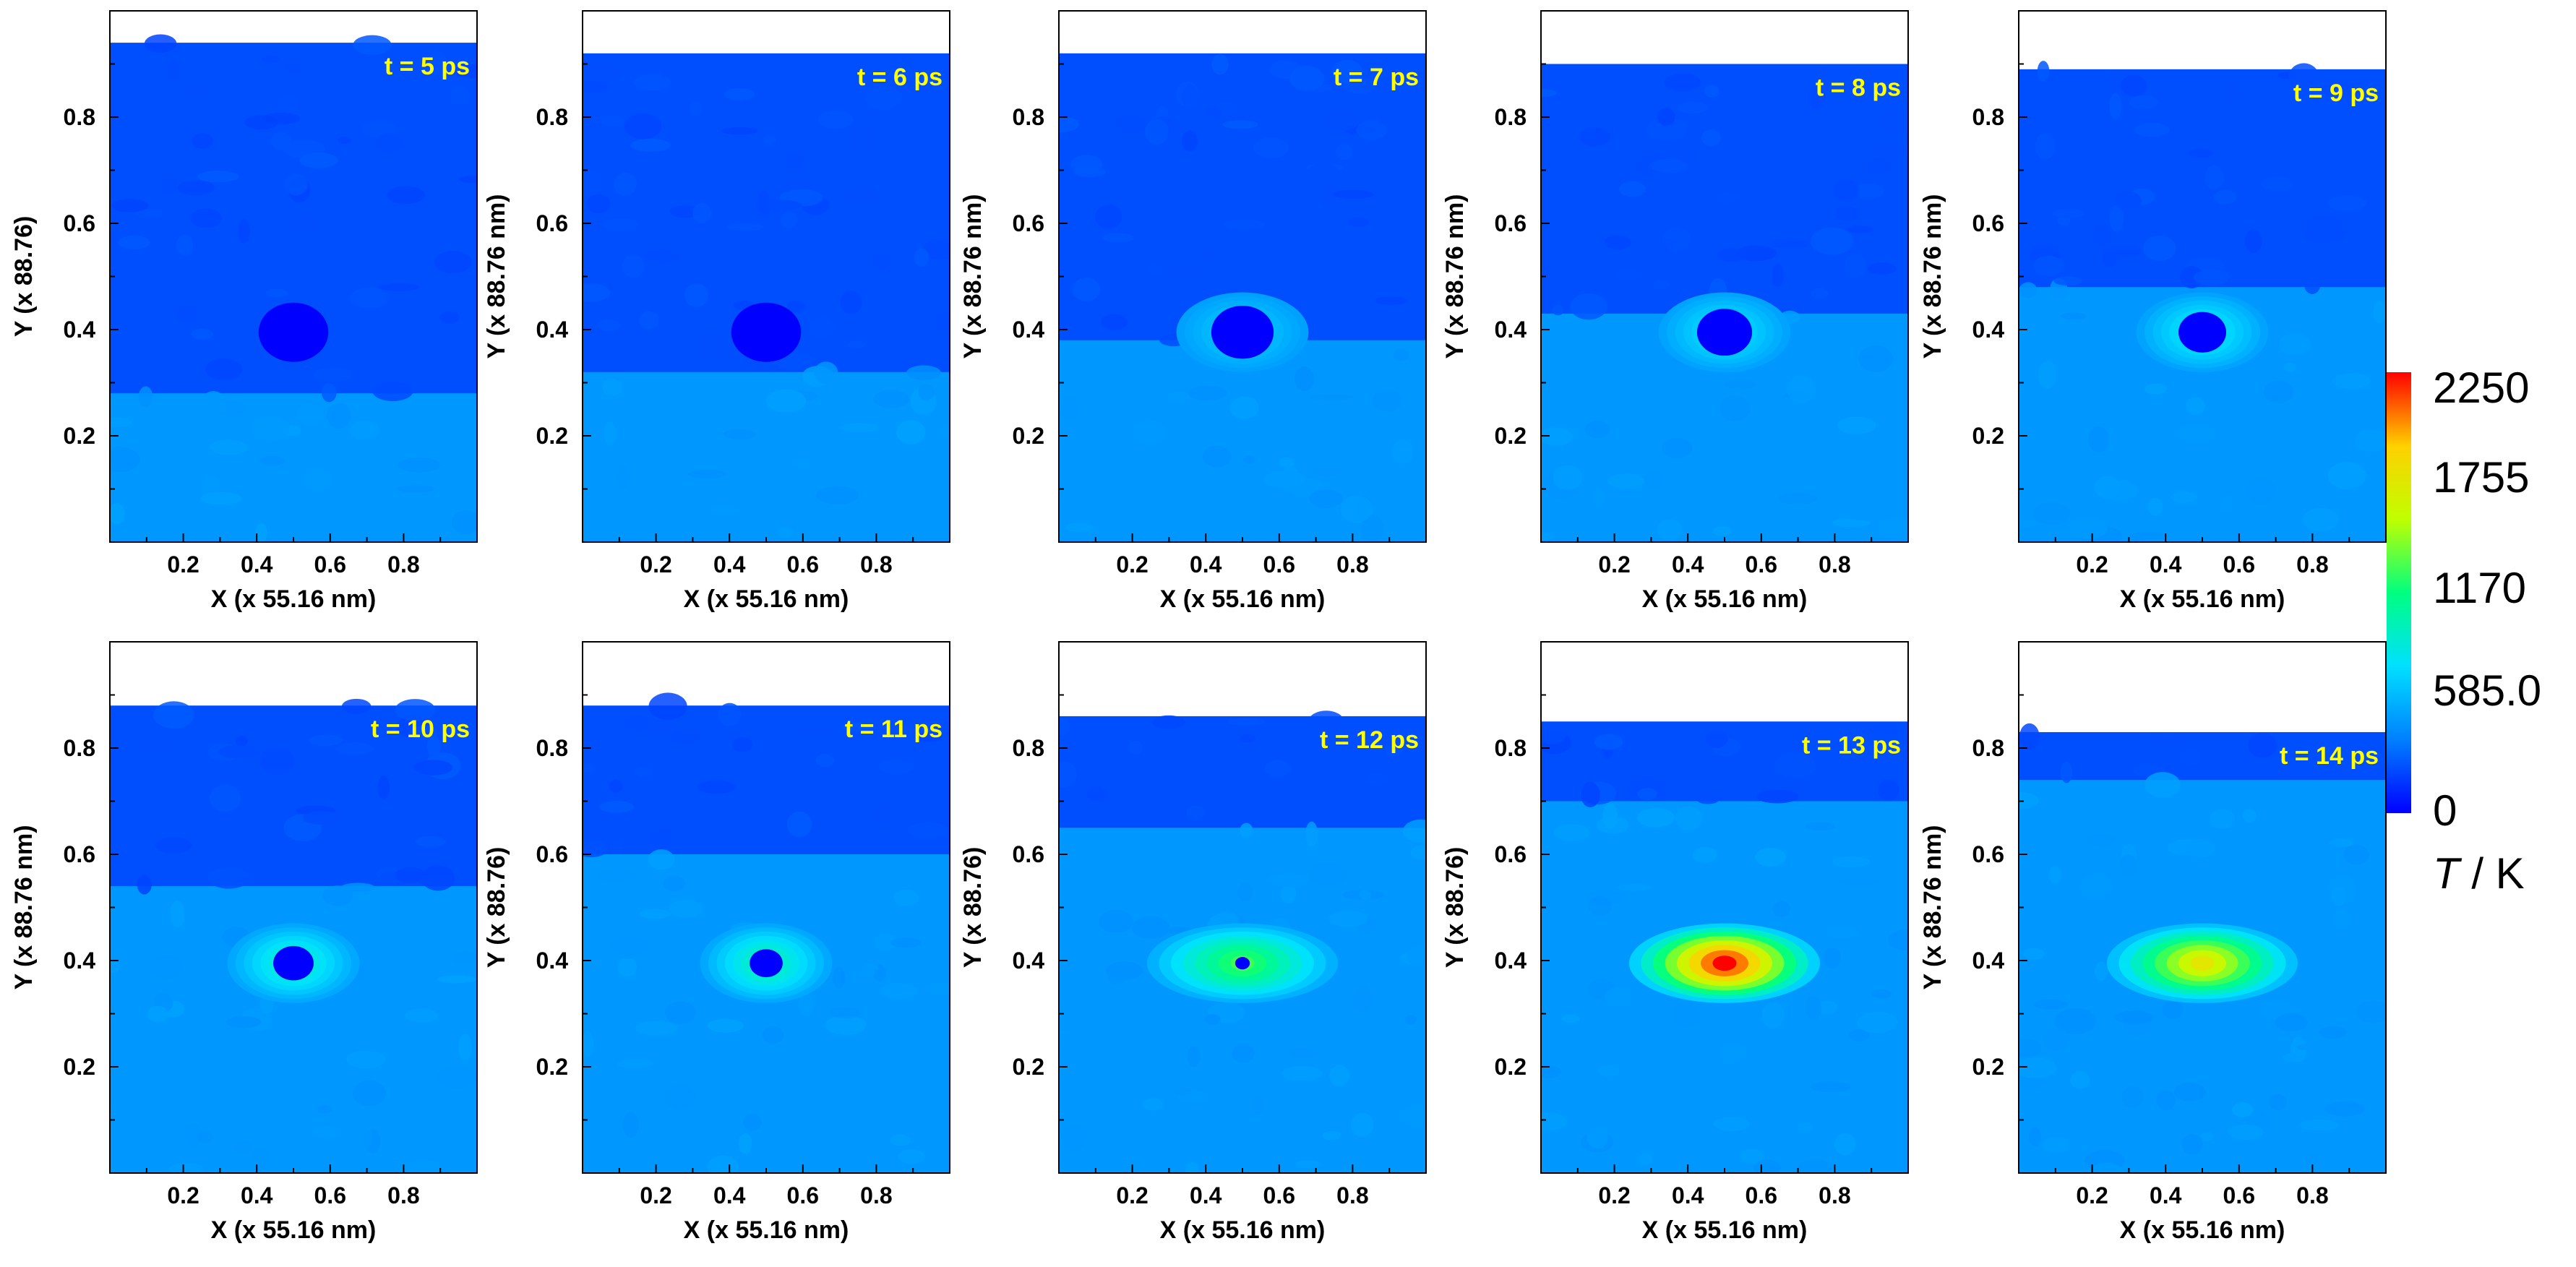 The image size is (2576, 1267). I want to click on time-label: t = 5 ps, so click(428, 66).